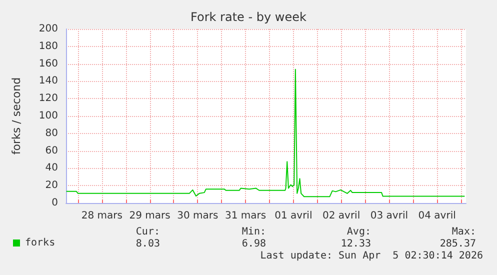 This screenshot has height=275, width=497. What do you see at coordinates (389, 216) in the screenshot?
I see `x-tick-label: 03 avril` at bounding box center [389, 216].